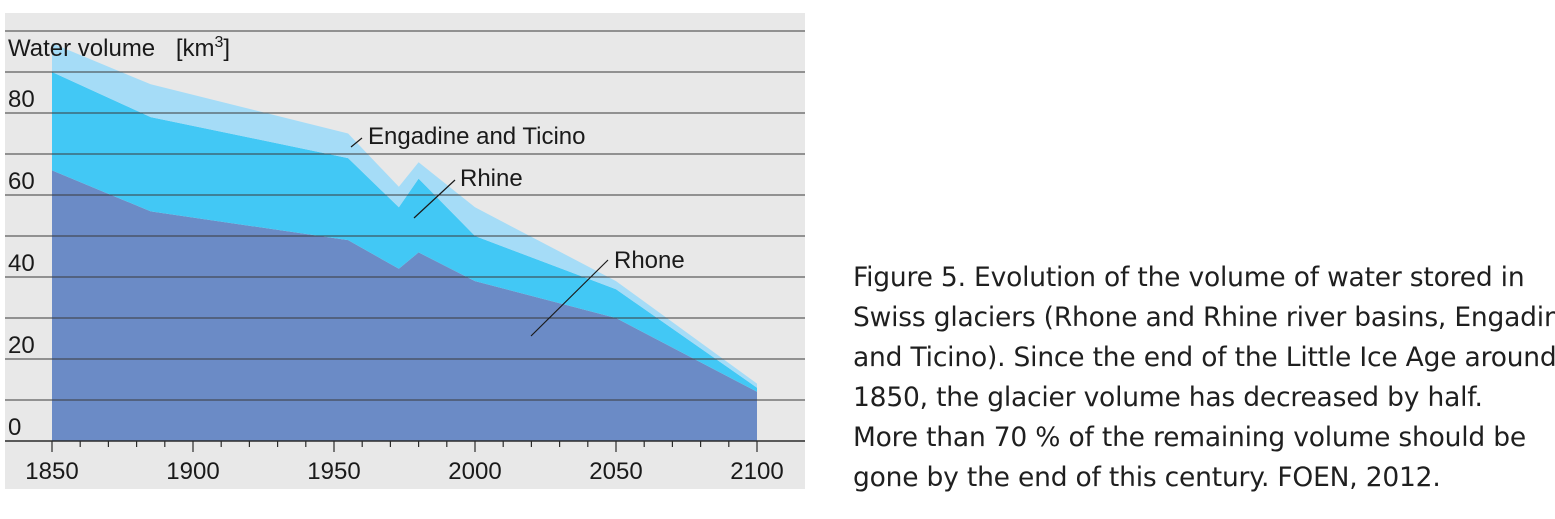 The image size is (1555, 519). What do you see at coordinates (491, 178) in the screenshot?
I see `series-label-rhine: Rhine` at bounding box center [491, 178].